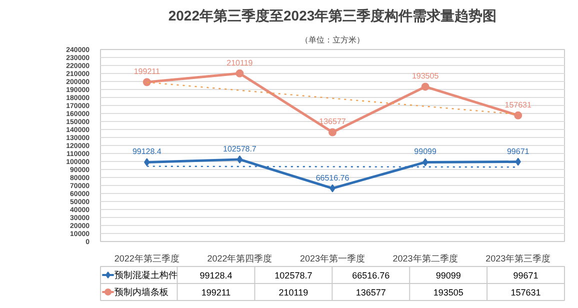 The width and height of the screenshot is (578, 308). Describe the element at coordinates (525, 293) in the screenshot. I see `text: 157631` at that location.